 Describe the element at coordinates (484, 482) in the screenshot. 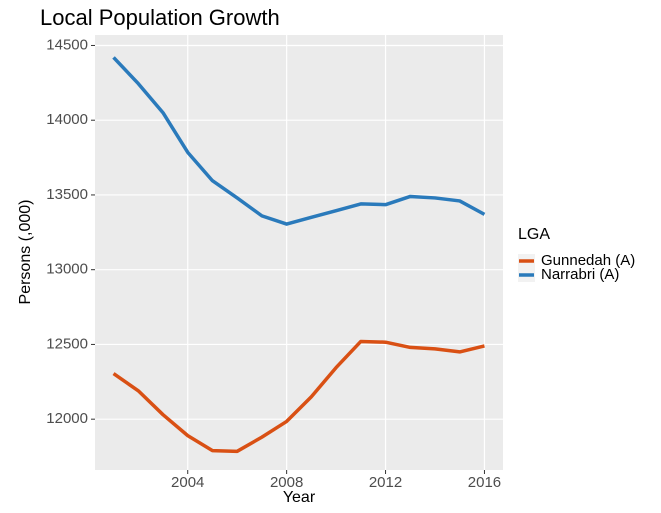

I see `x-tick-label: 2016` at that location.